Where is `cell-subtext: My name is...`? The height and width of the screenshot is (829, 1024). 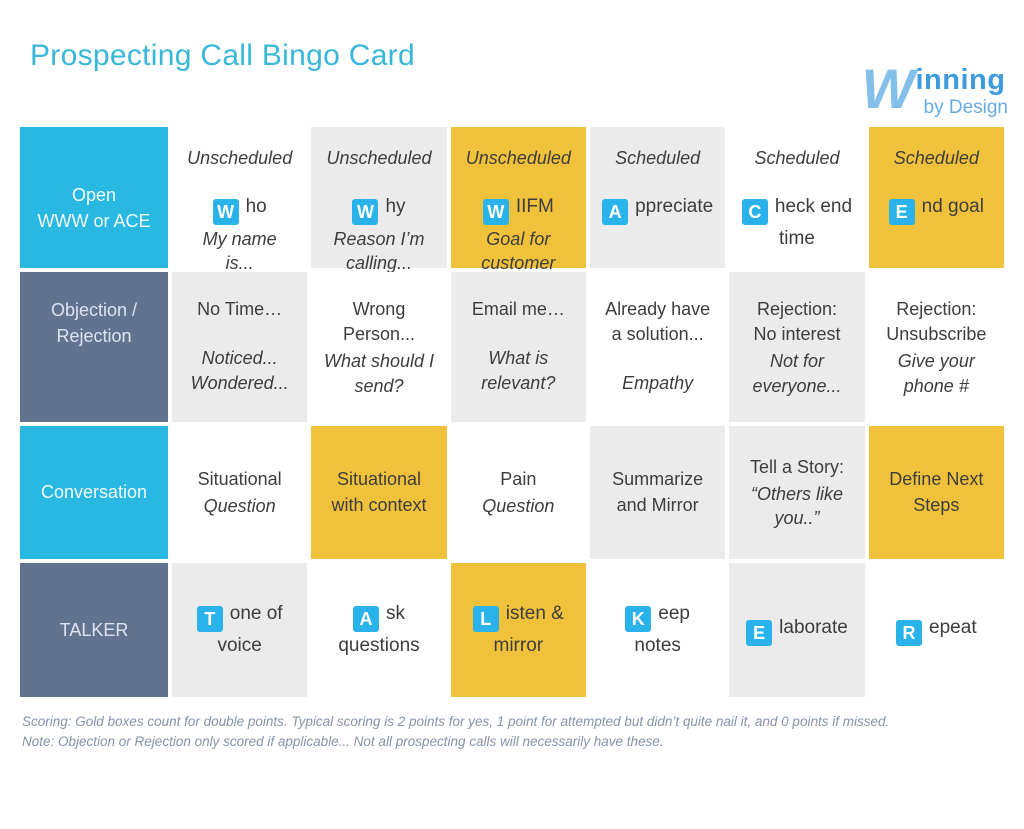
cell-subtext: My name is... is located at coordinates (239, 251).